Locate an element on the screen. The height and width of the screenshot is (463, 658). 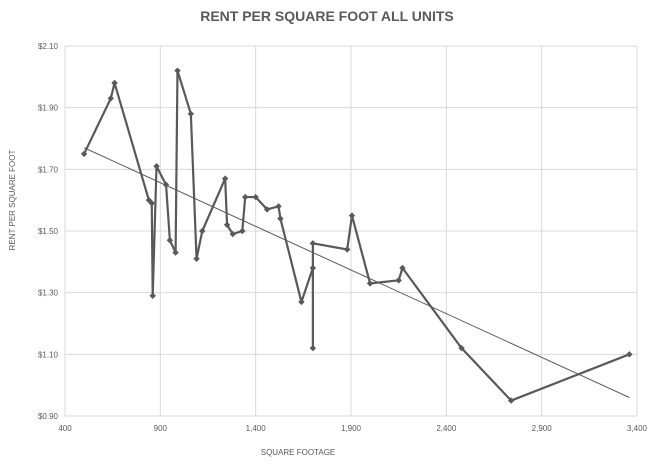
y-tick-label: $1.50 is located at coordinates (48, 231).